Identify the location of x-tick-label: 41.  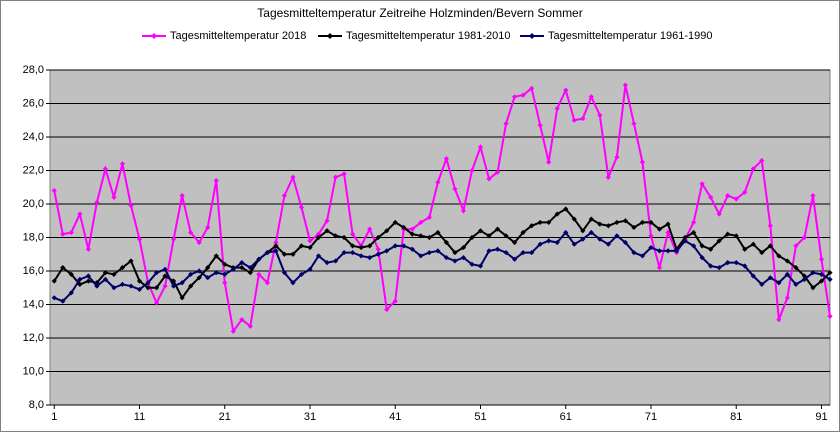
(395, 417).